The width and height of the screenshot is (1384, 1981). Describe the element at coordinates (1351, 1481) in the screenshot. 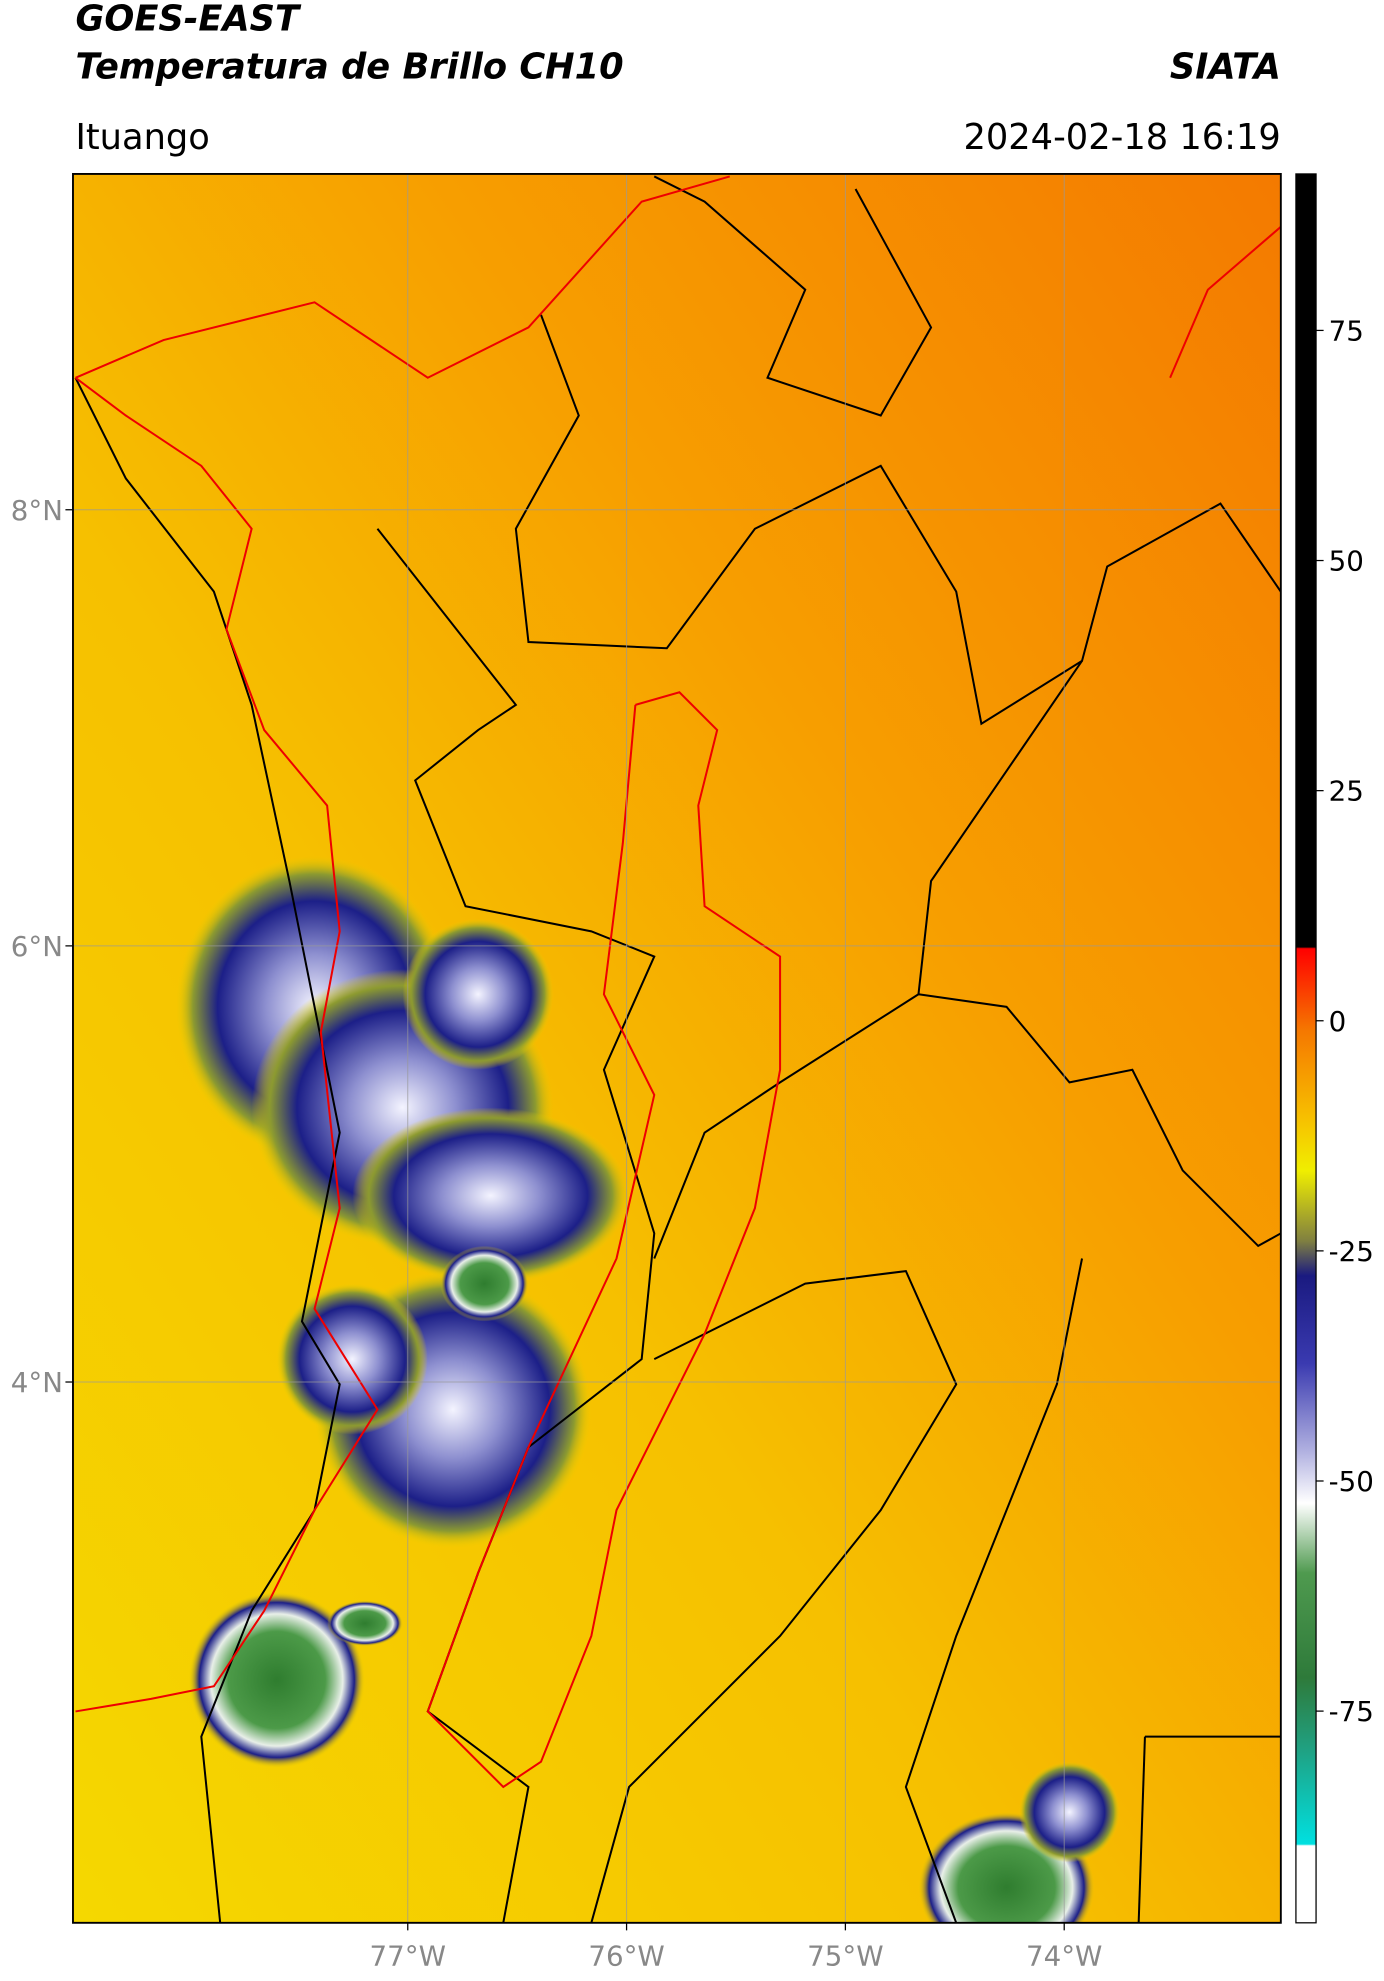

I see `colorbar-tick-label: -50` at that location.